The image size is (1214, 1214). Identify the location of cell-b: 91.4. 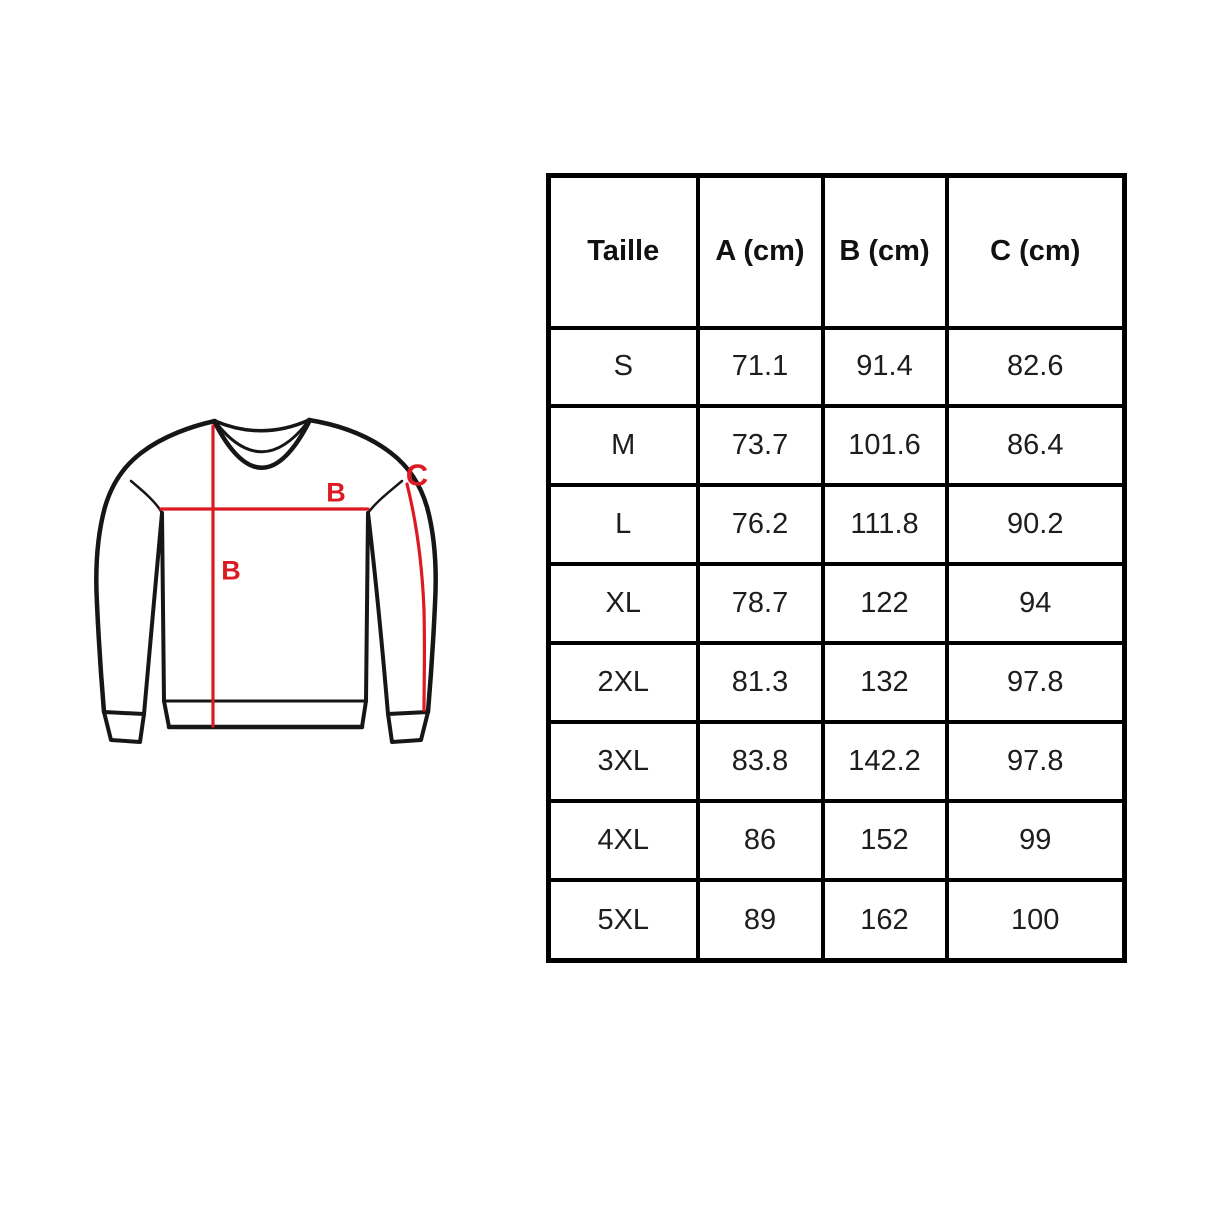
(884, 367).